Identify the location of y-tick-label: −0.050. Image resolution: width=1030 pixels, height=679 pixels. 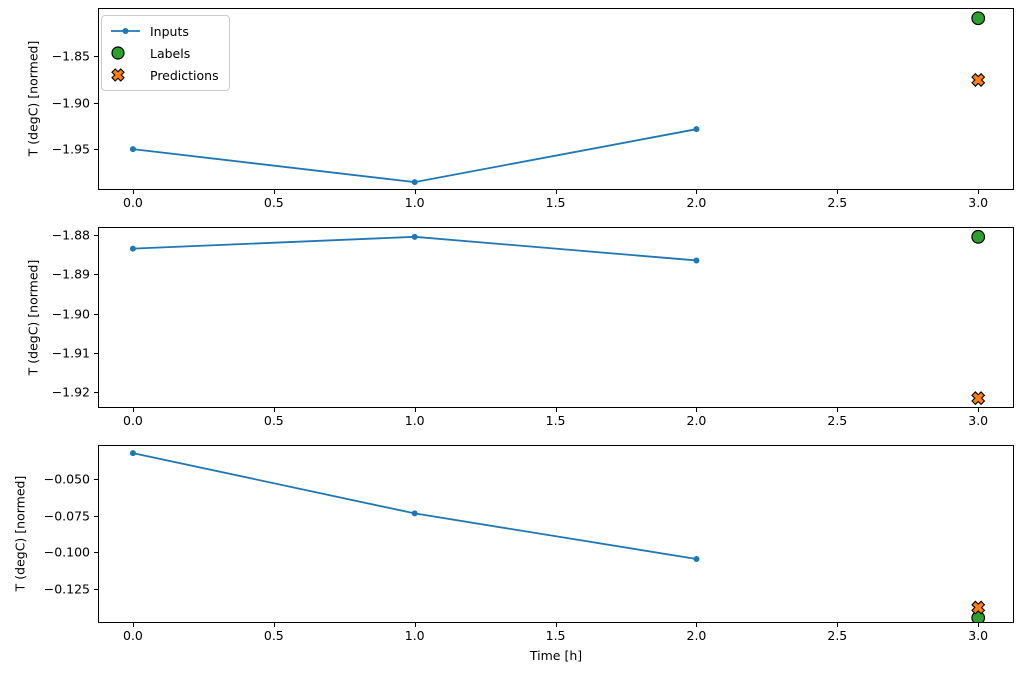
(66, 479).